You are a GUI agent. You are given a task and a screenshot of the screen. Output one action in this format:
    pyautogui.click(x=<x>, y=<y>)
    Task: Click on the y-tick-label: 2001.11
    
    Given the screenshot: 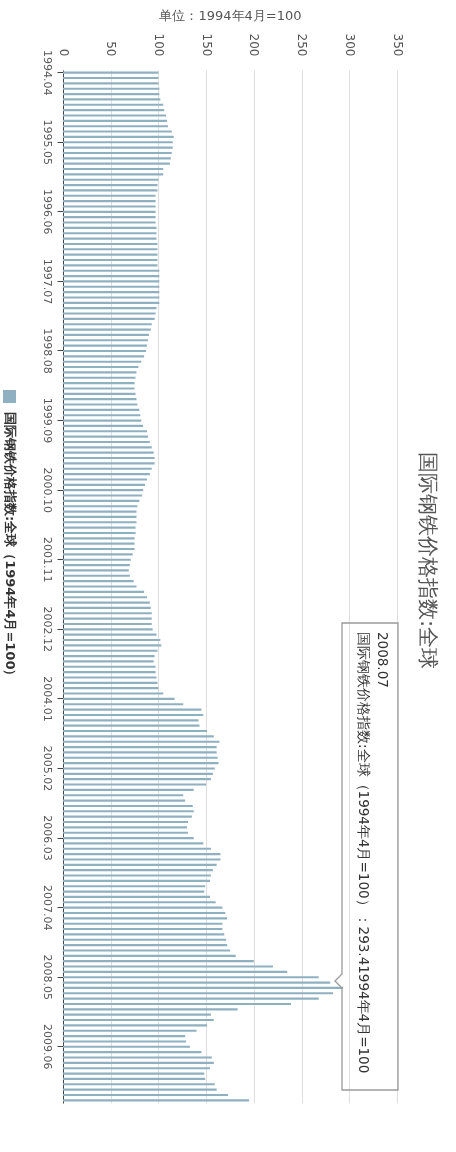 What is the action you would take?
    pyautogui.click(x=47, y=559)
    